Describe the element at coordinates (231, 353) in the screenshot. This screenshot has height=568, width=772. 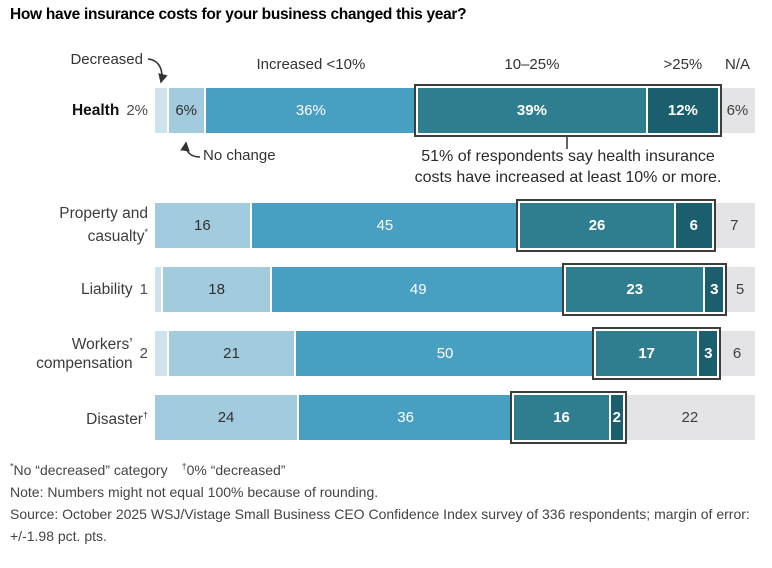
I see `segment-no_change: 21` at that location.